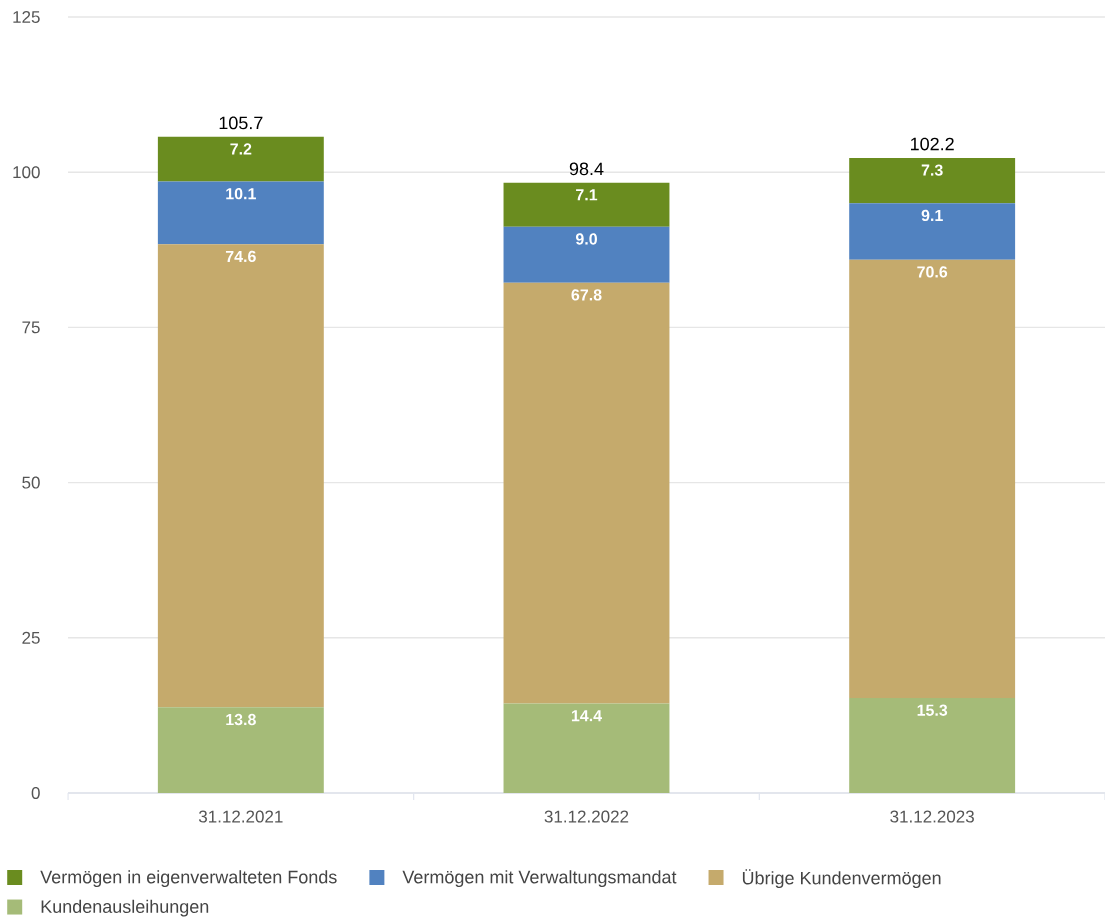 The image size is (1105, 924). I want to click on data-label: 13.8, so click(241, 719).